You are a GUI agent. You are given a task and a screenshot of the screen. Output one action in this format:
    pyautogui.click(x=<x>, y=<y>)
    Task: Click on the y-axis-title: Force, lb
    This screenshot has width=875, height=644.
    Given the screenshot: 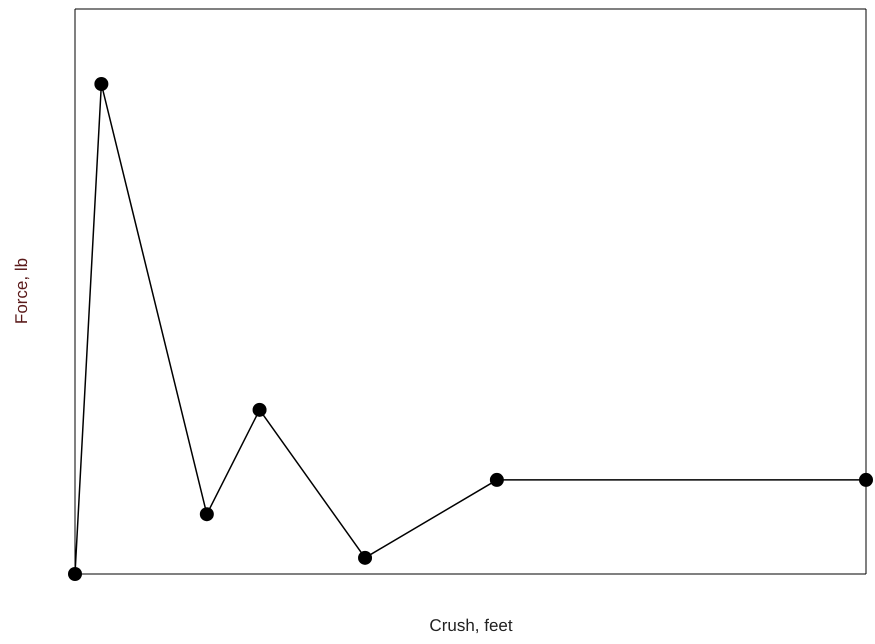 What is the action you would take?
    pyautogui.click(x=22, y=291)
    